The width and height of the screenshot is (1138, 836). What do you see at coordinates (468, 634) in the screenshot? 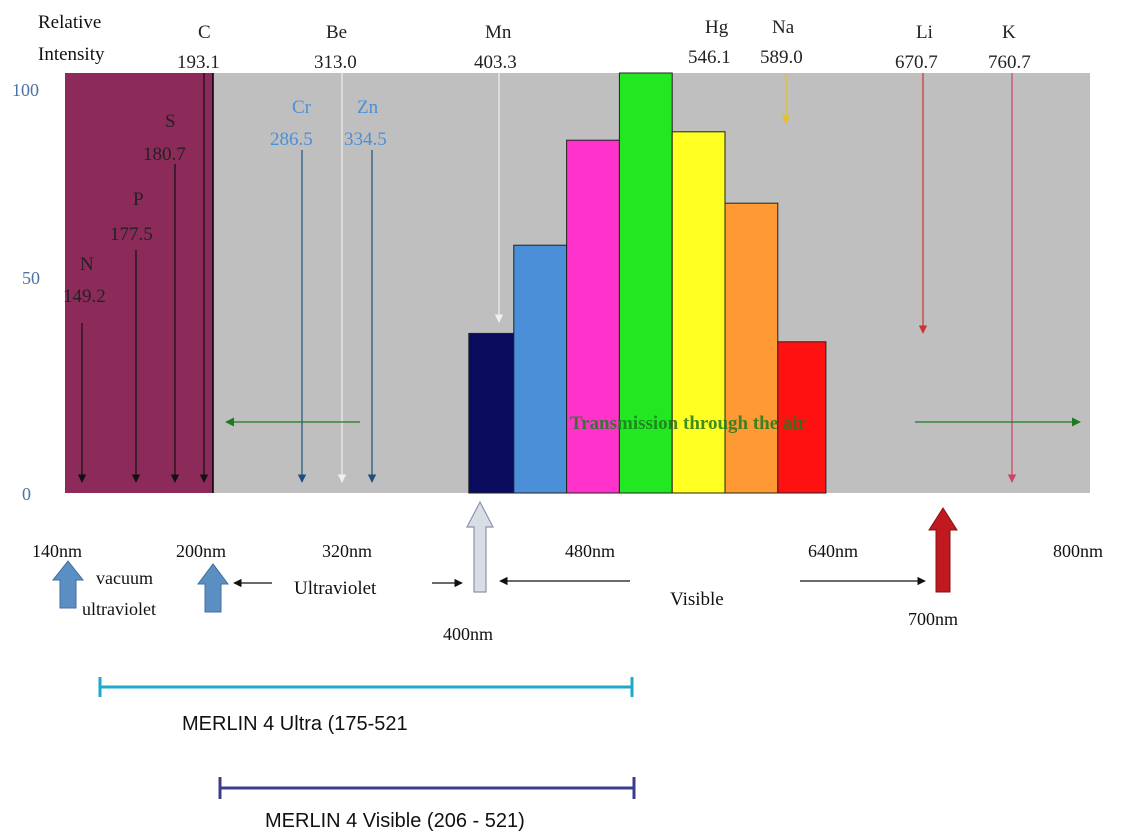
I see `x-label-400nm: 400nm` at bounding box center [468, 634].